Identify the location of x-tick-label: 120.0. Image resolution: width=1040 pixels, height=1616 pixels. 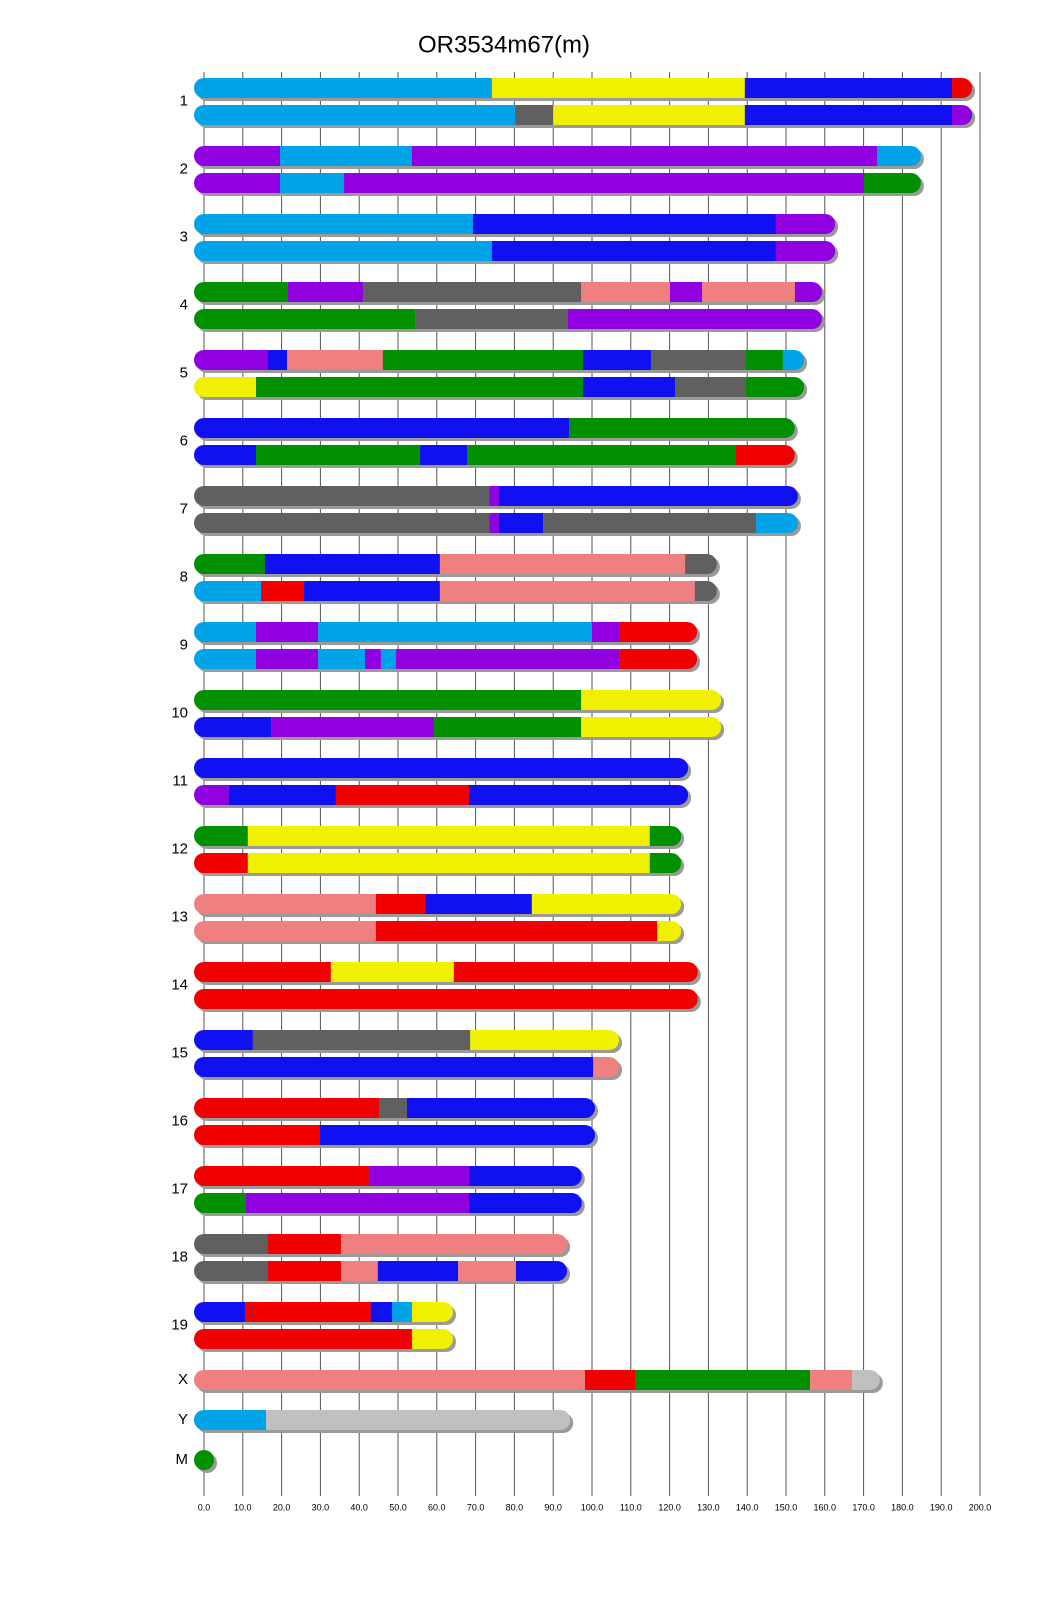
(669, 1507).